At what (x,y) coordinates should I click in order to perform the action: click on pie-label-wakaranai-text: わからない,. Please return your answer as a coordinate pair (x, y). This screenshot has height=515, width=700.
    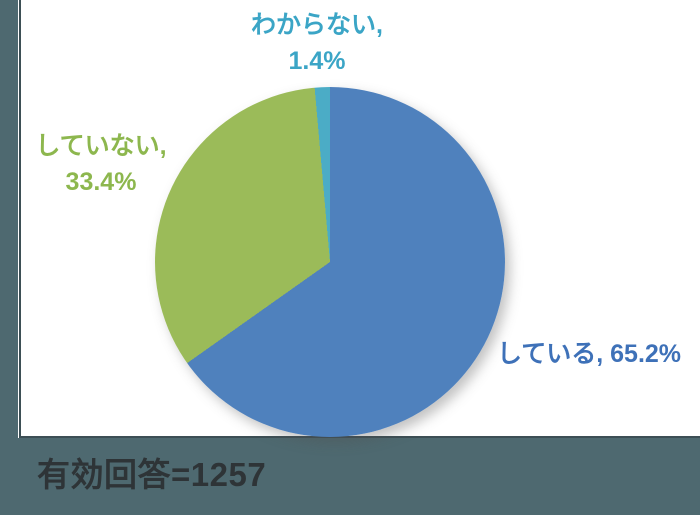
    Looking at the image, I should click on (317, 25).